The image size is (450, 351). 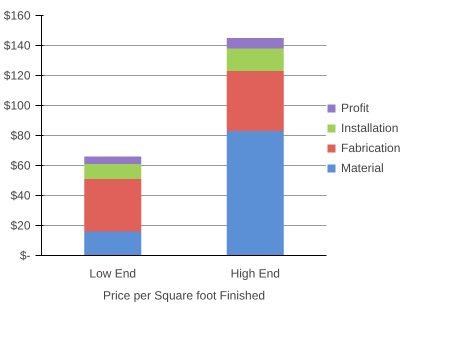 I want to click on legend-label: Installation, so click(x=369, y=128).